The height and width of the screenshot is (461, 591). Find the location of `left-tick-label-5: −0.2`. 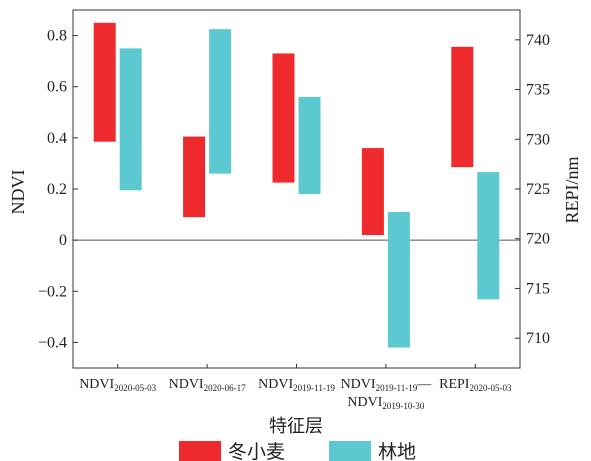

left-tick-label-5: −0.2 is located at coordinates (52, 291).